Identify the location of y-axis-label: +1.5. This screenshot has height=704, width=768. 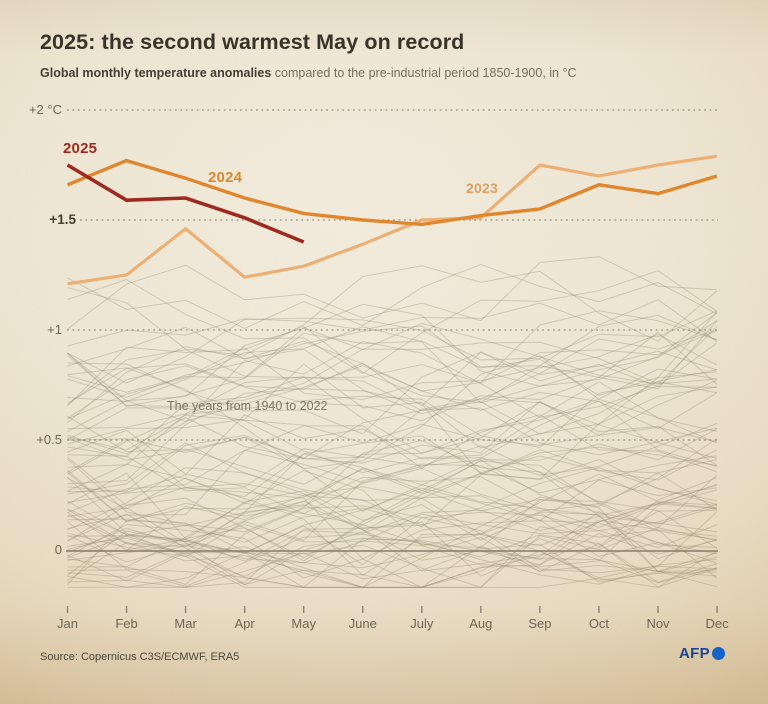
(62, 219).